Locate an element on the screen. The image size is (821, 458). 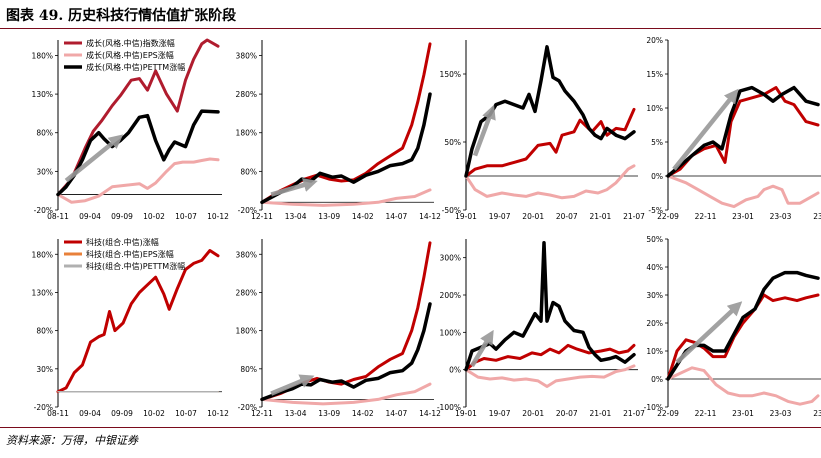
x-tick-label: 13-04 is located at coordinates (296, 413).